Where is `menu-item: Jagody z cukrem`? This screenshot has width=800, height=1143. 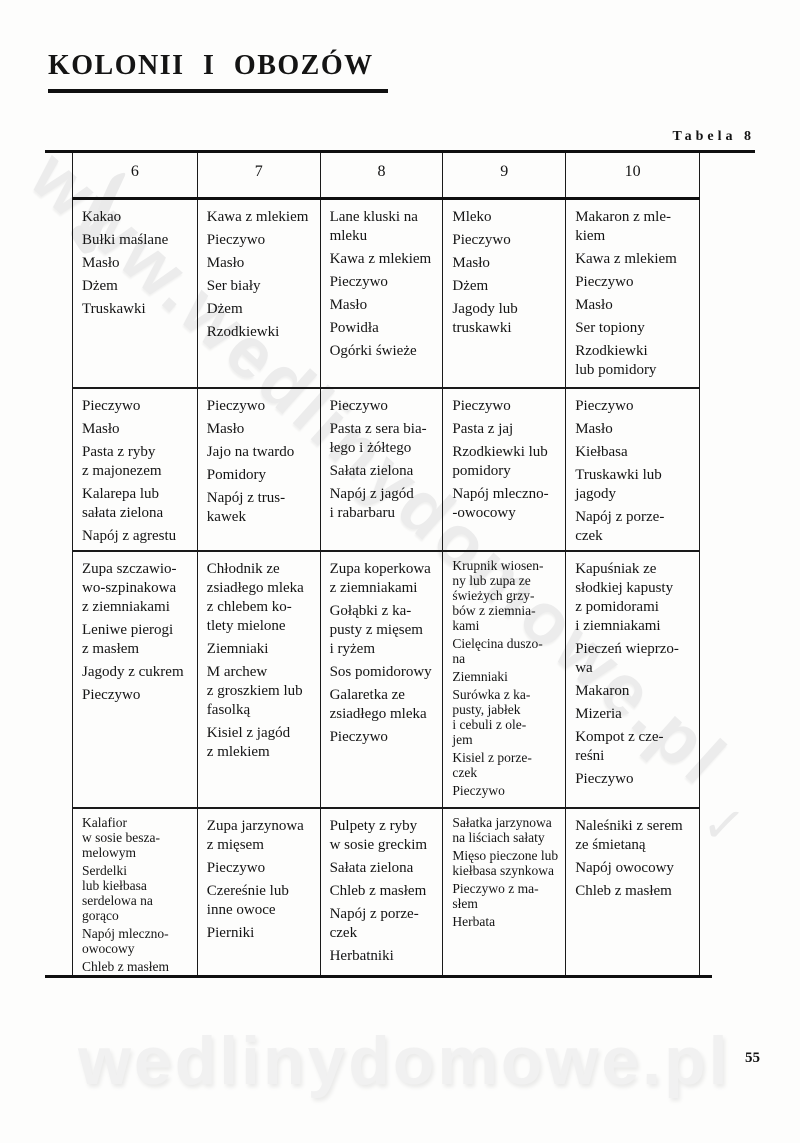
menu-item: Jagody z cukrem is located at coordinates (133, 672).